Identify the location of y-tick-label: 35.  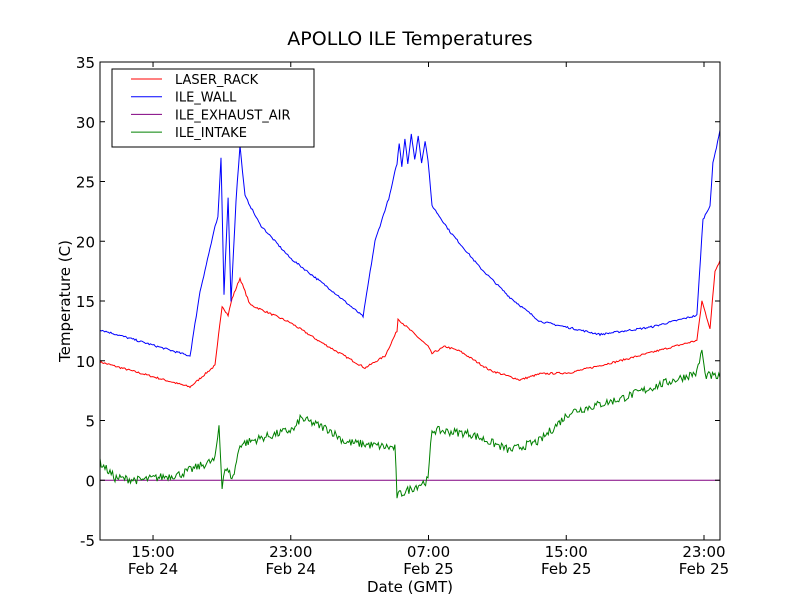
(85, 63).